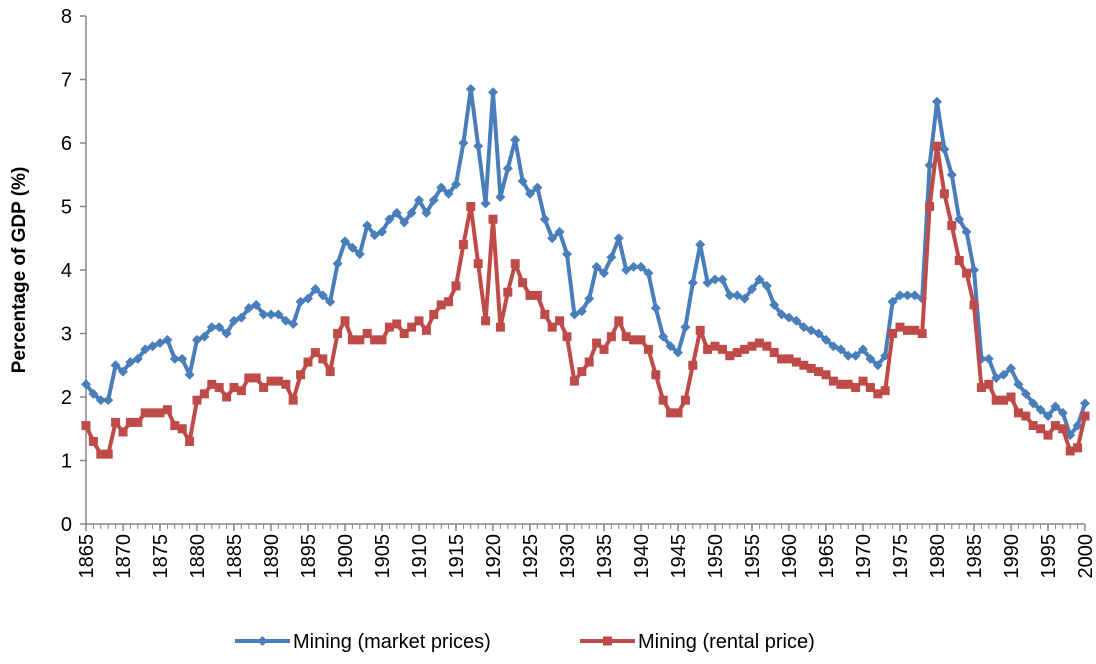 The image size is (1096, 664). I want to click on x-tick-label: 1930, so click(568, 556).